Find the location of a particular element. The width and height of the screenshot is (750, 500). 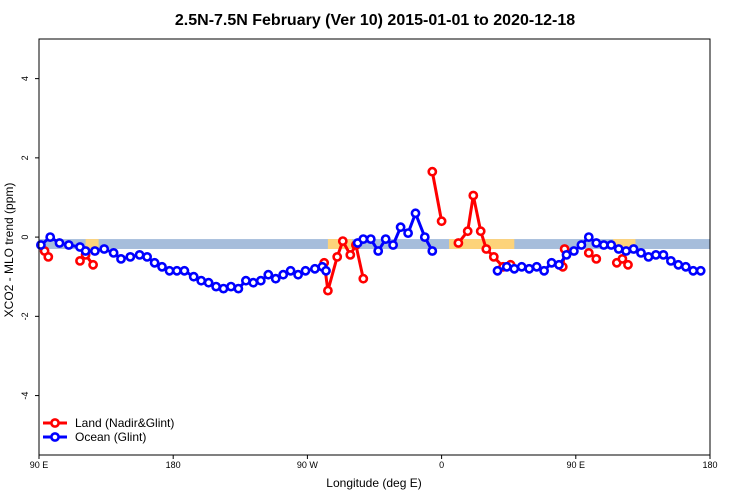

y-tick-label: 2 is located at coordinates (25, 157).